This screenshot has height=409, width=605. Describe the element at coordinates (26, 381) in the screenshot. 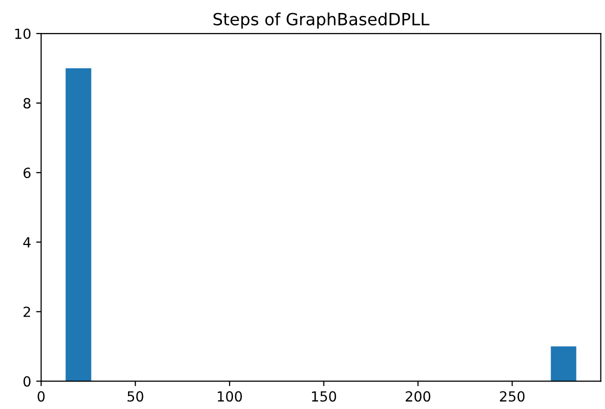

I see `y-tick-label: 0` at that location.